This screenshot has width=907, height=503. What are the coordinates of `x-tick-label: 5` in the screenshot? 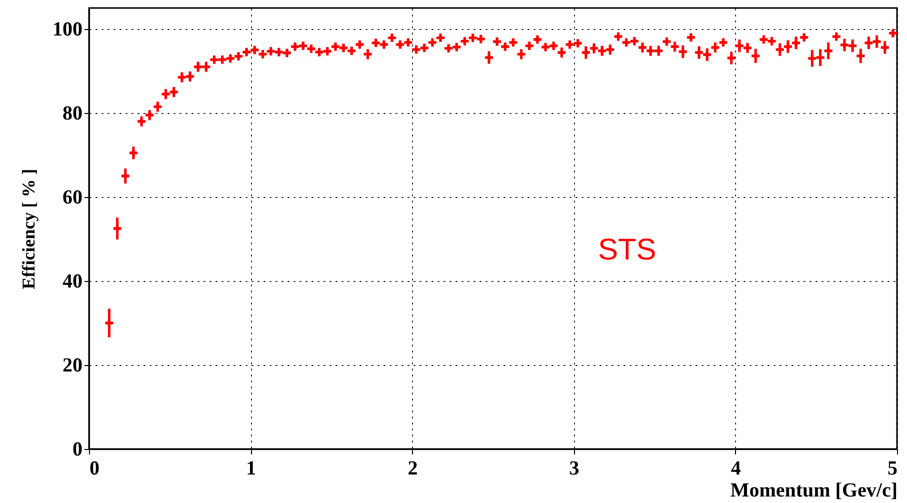 It's located at (893, 469).